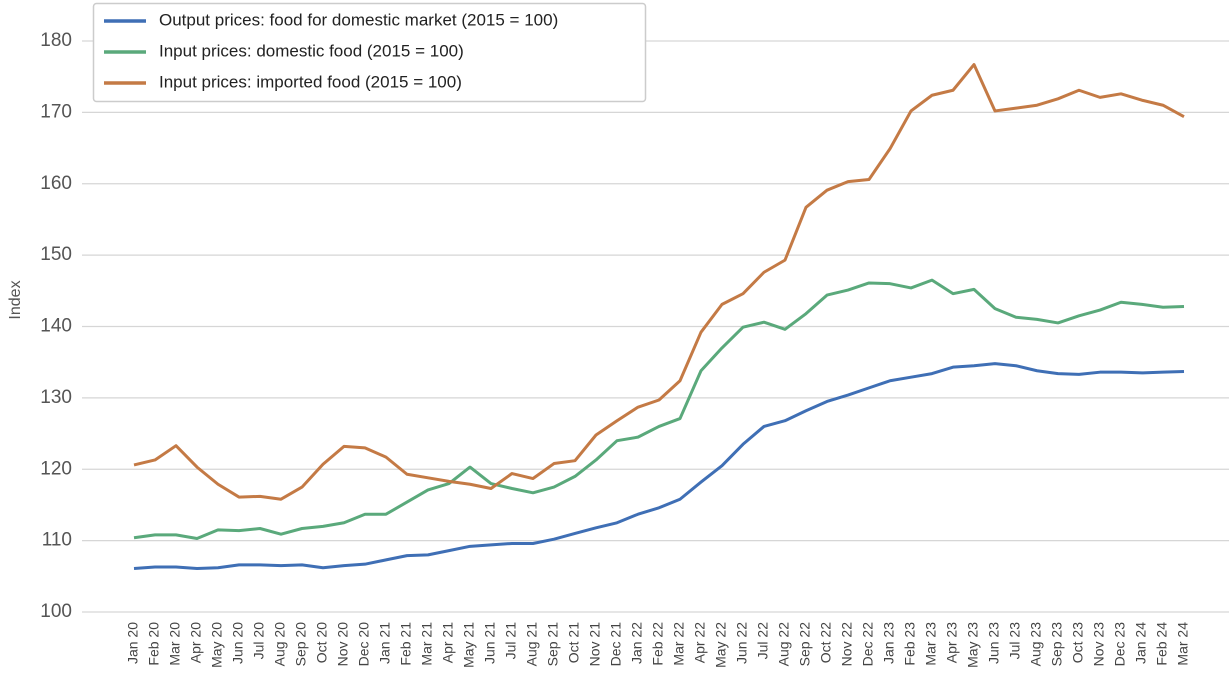 The image size is (1229, 684). I want to click on x-tick-label: Jan 24, so click(1141, 643).